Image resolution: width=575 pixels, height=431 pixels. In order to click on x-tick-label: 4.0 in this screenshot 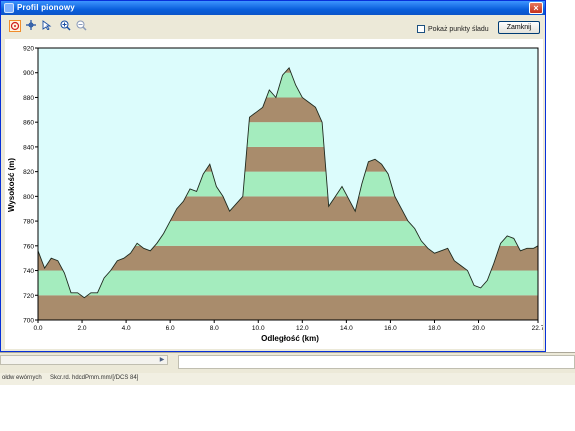, I will do `click(126, 328)`.